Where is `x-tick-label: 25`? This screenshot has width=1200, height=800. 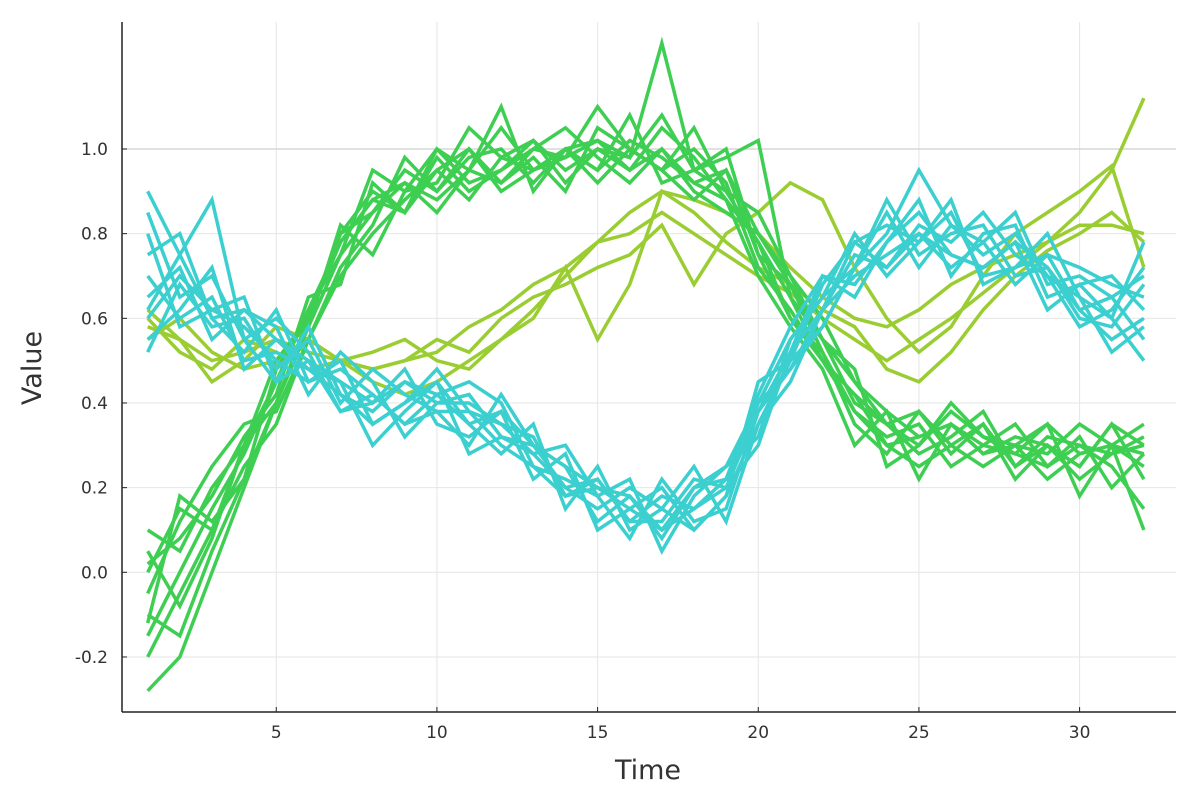 x-tick-label: 25 is located at coordinates (919, 733).